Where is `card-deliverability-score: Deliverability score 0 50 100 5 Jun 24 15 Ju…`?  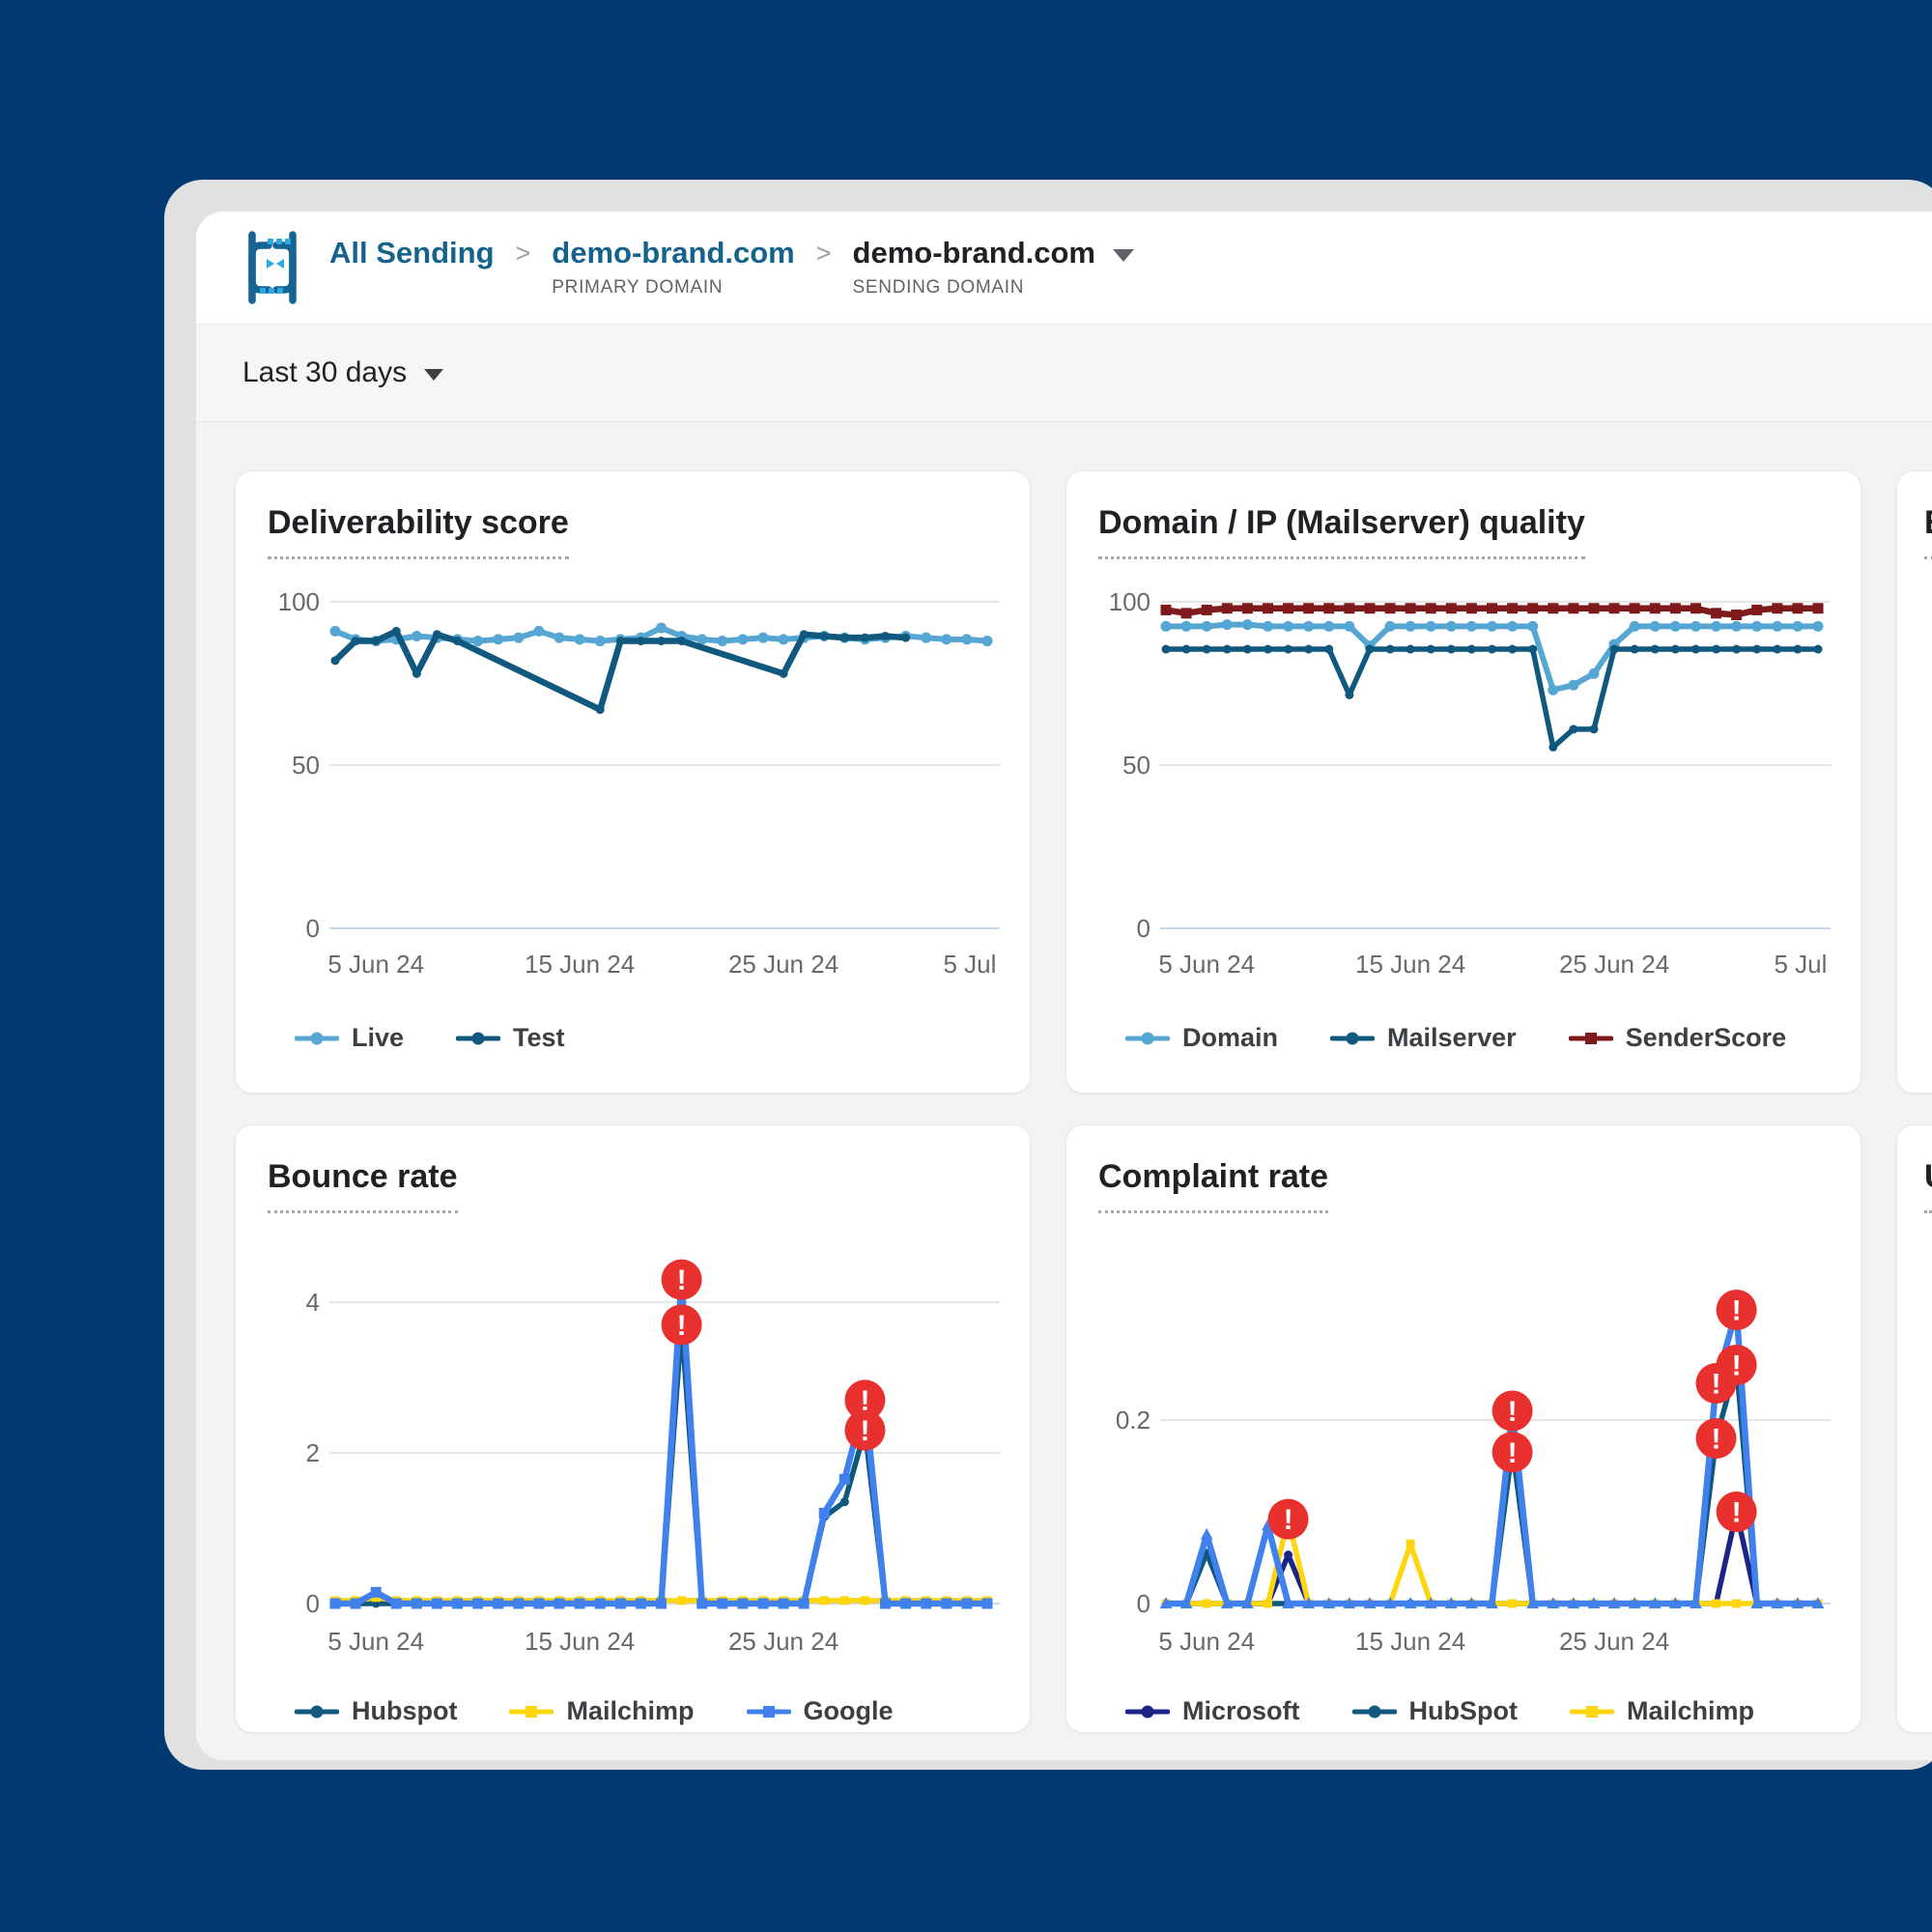
card-deliverability-score: Deliverability score 0 50 100 5 Jun 24 15 Ju… is located at coordinates (633, 782).